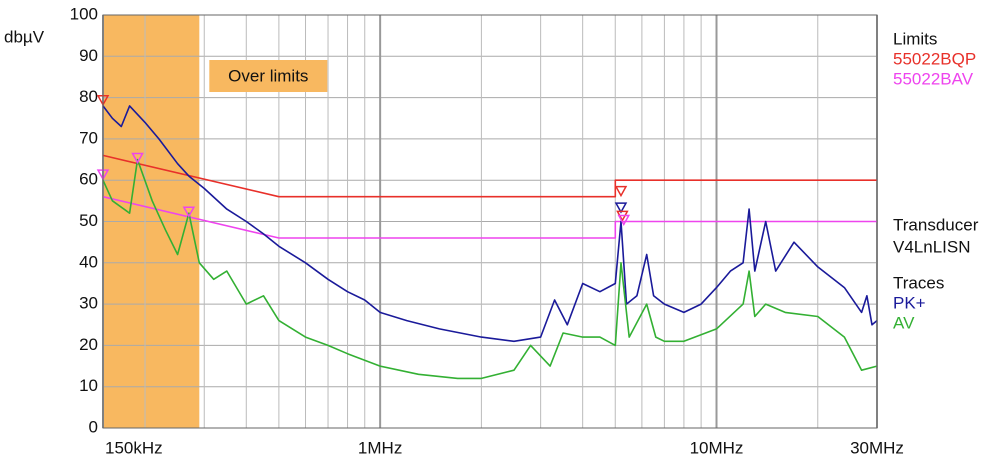  Describe the element at coordinates (88, 179) in the screenshot. I see `y-tick-label: 60` at that location.